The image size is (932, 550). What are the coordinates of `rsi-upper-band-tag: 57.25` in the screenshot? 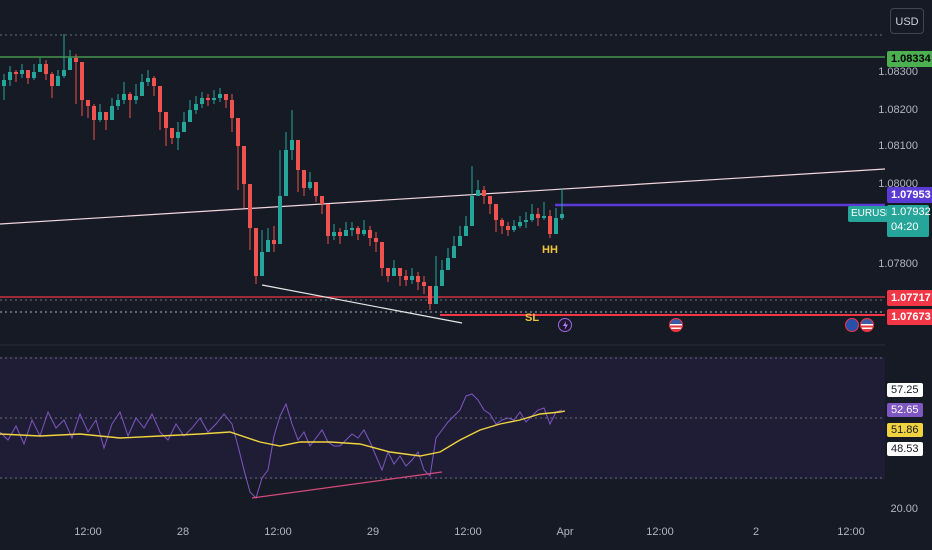 It's located at (905, 390).